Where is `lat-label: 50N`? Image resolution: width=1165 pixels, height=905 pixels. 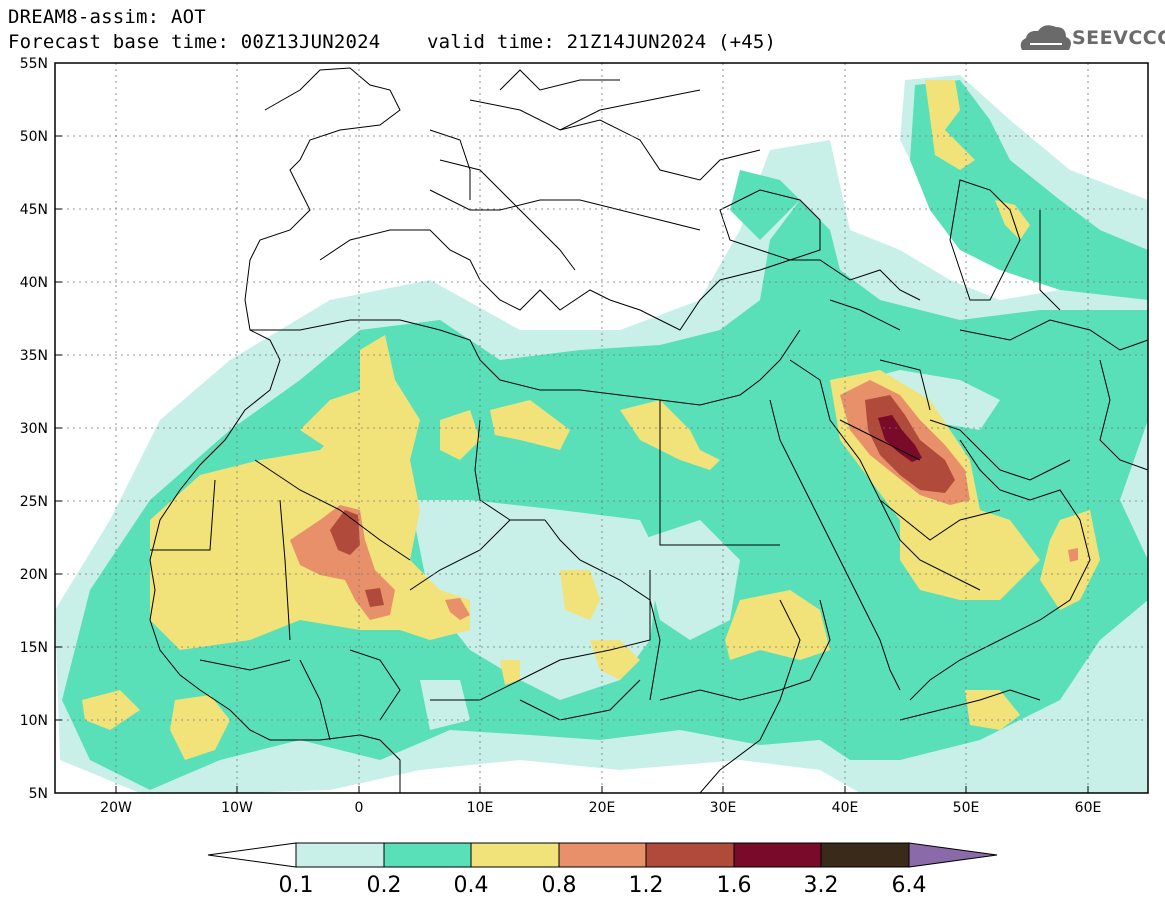 lat-label: 50N is located at coordinates (34, 137).